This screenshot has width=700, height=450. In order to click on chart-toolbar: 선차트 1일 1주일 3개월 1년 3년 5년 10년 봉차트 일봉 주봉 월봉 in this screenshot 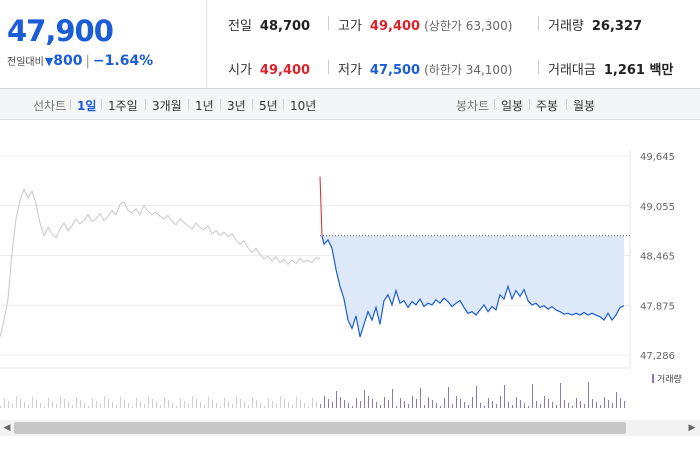, I will do `click(350, 104)`.